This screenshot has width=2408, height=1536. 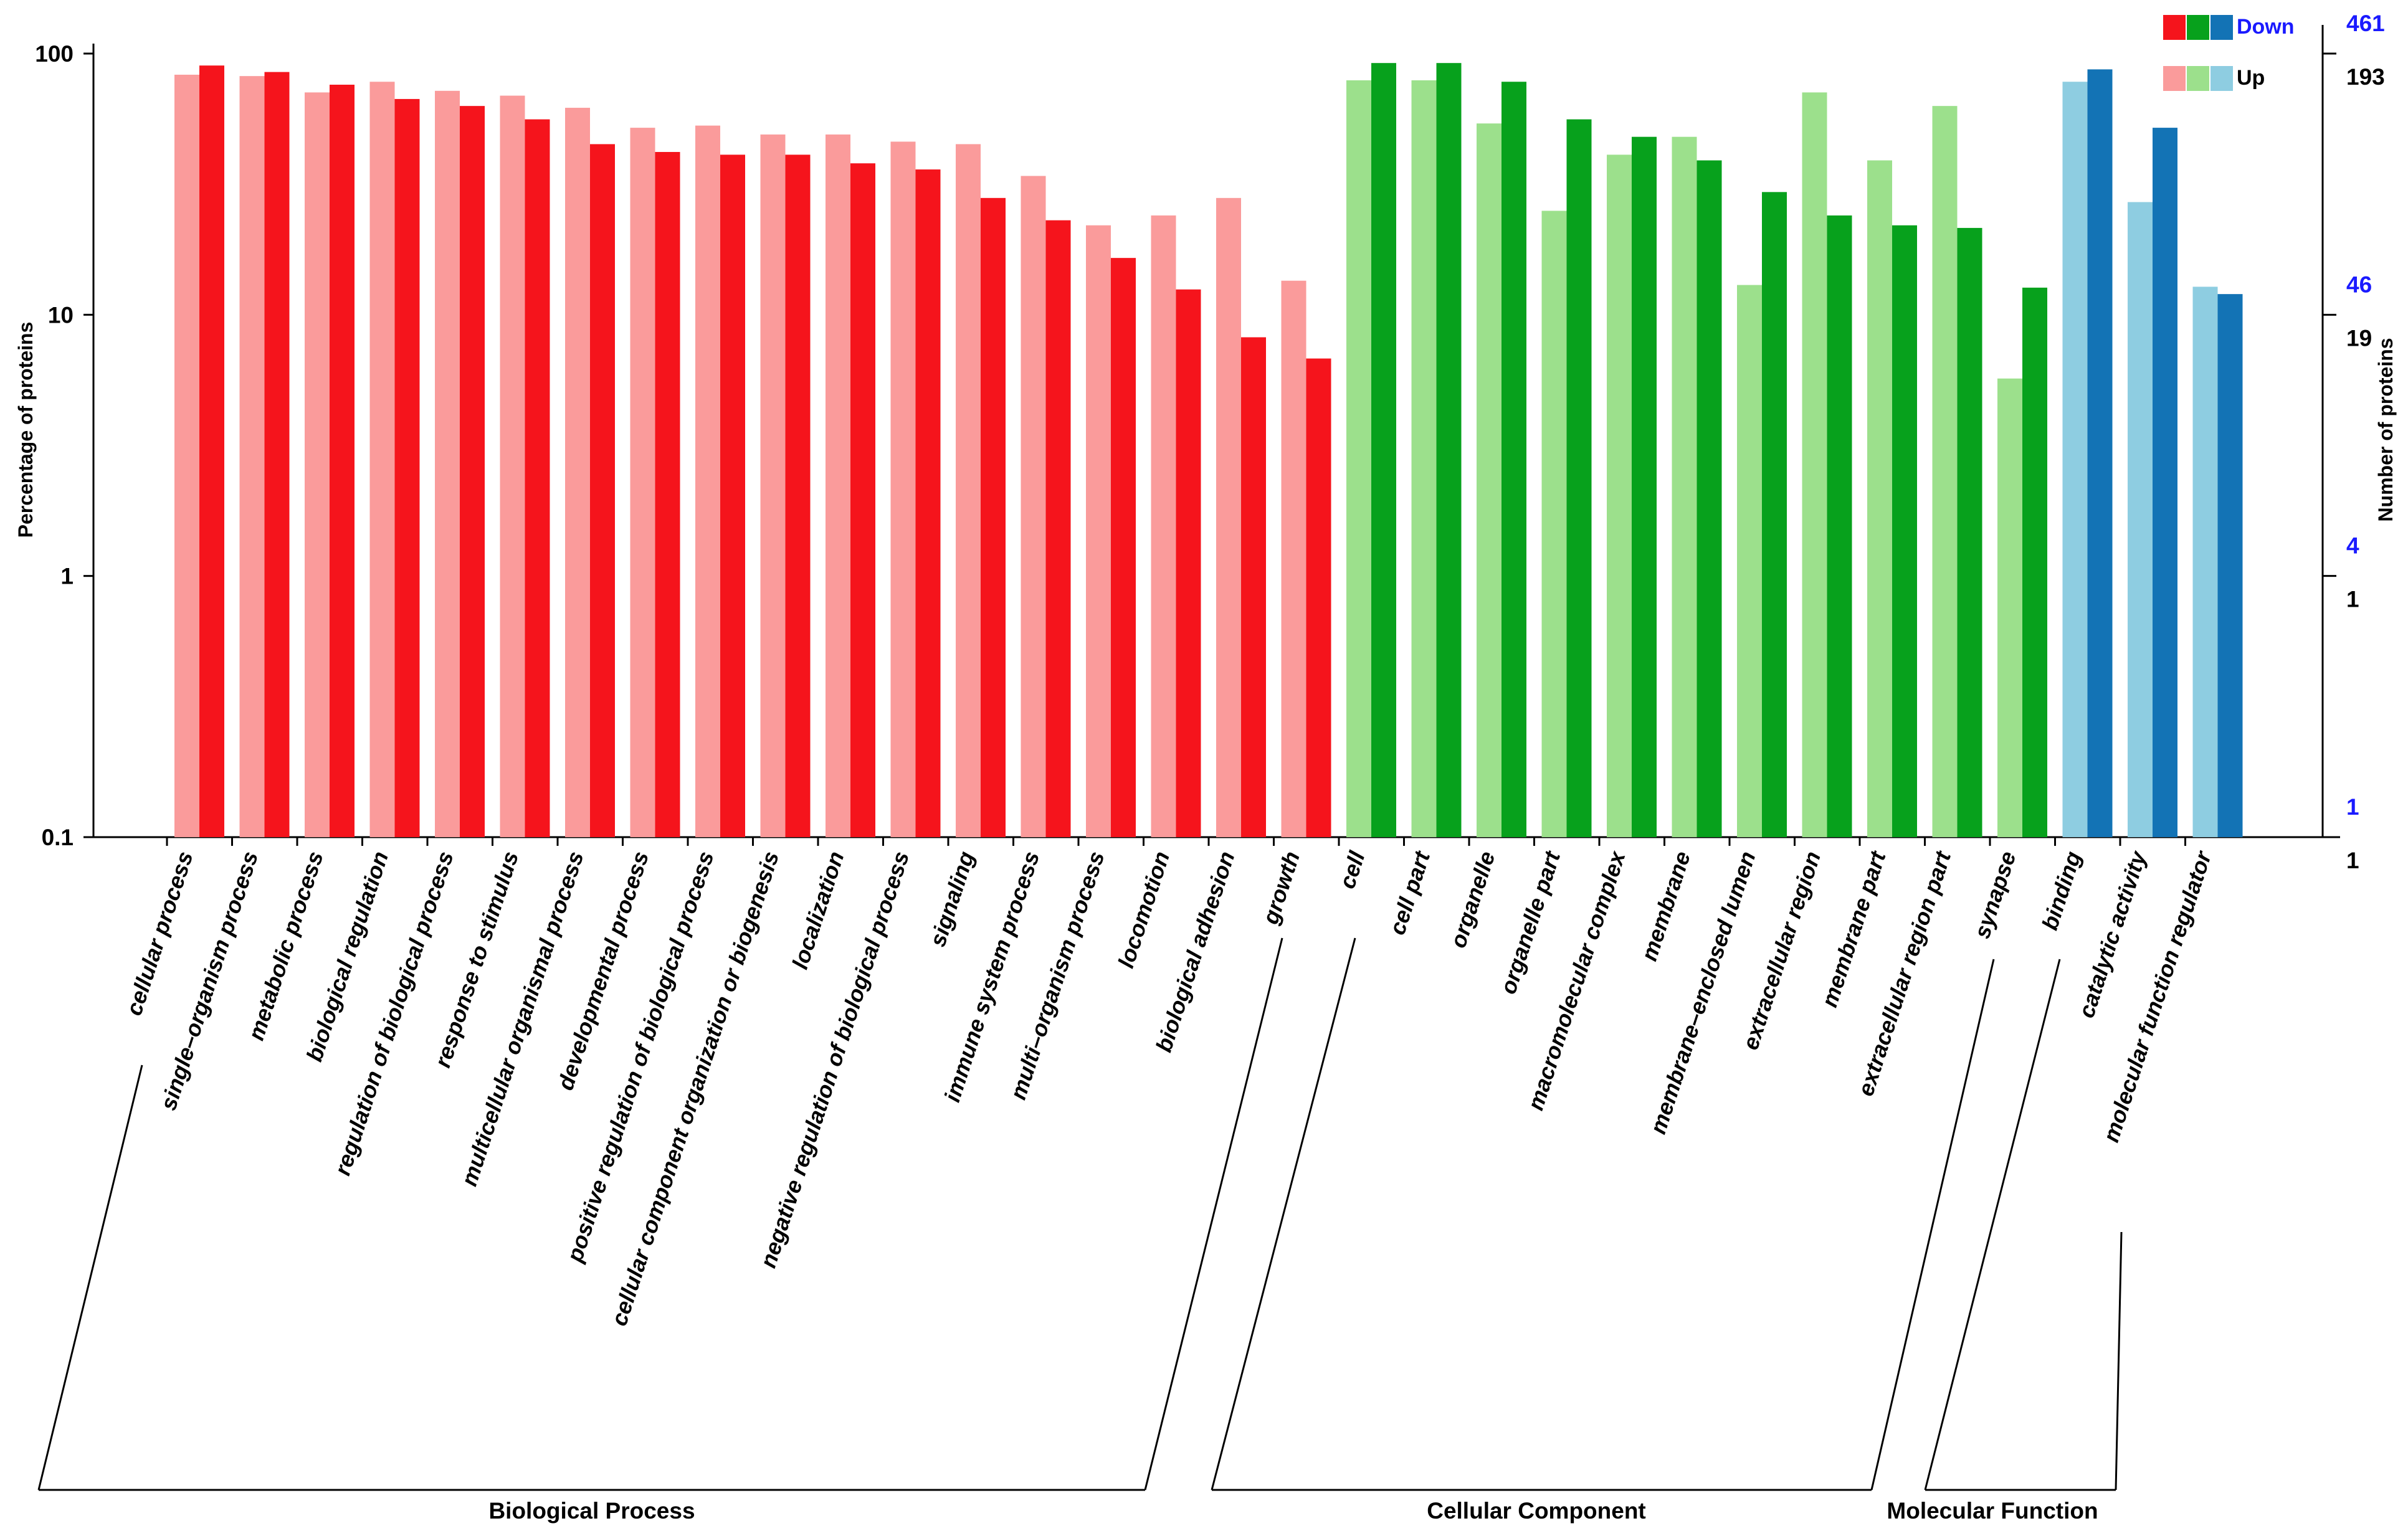 What do you see at coordinates (2198, 27) in the screenshot?
I see `legend-swatch-down-green` at bounding box center [2198, 27].